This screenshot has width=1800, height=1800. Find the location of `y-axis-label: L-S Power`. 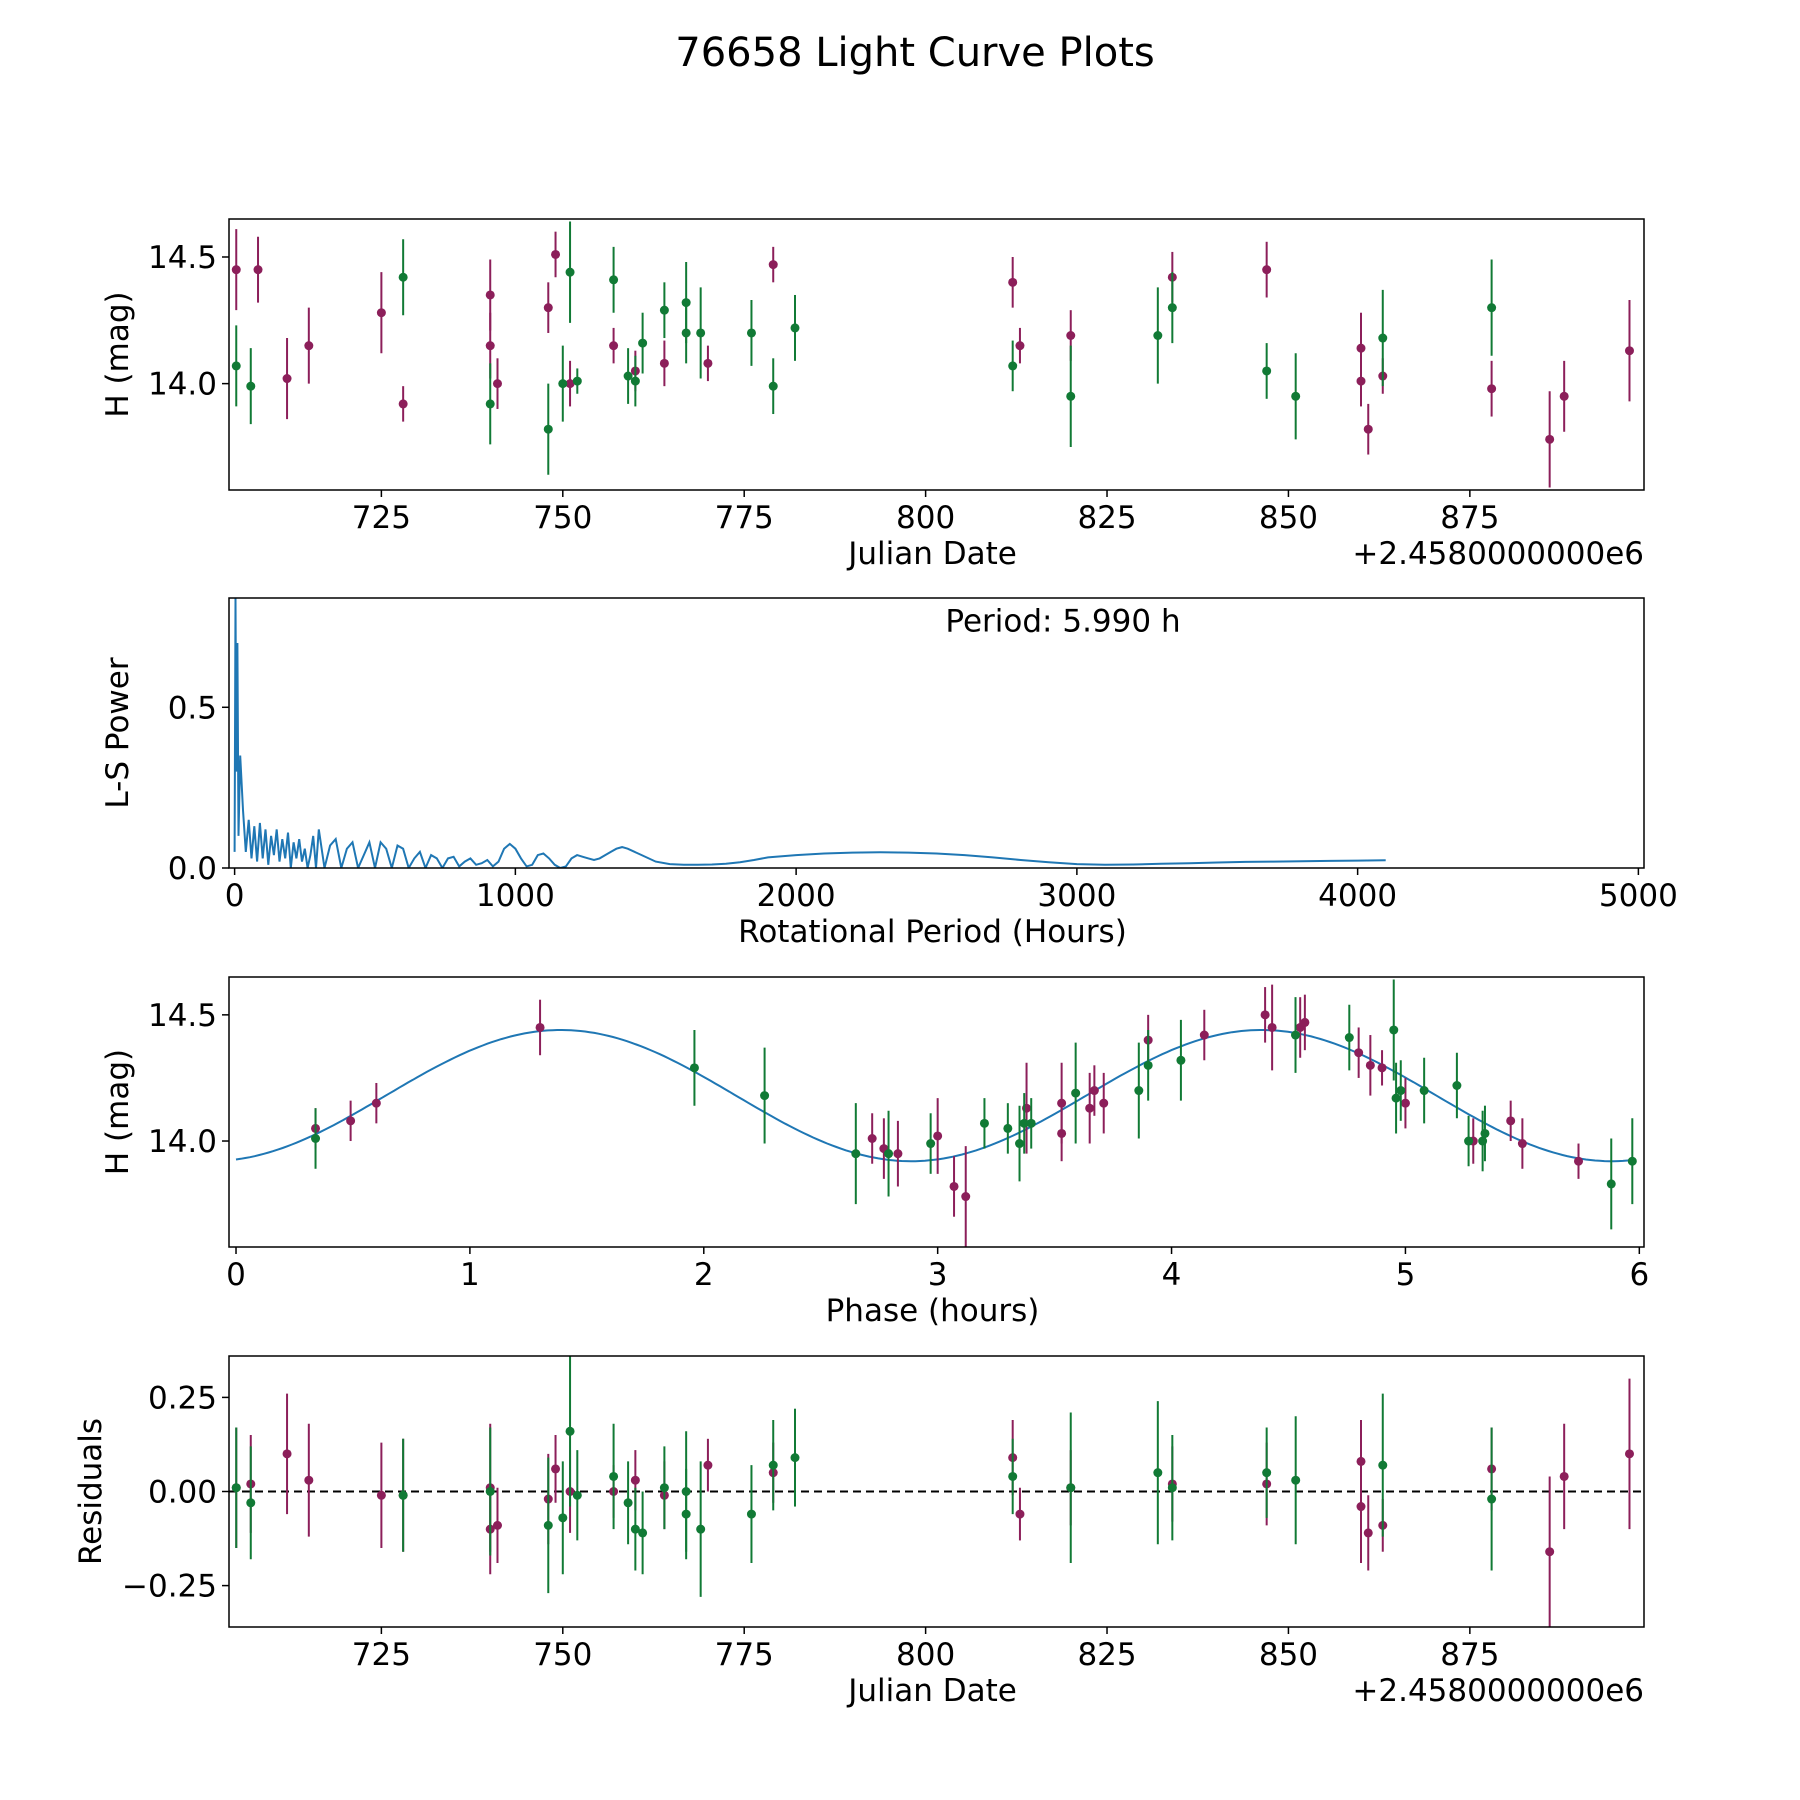

y-axis-label: L-S Power is located at coordinates (118, 732).